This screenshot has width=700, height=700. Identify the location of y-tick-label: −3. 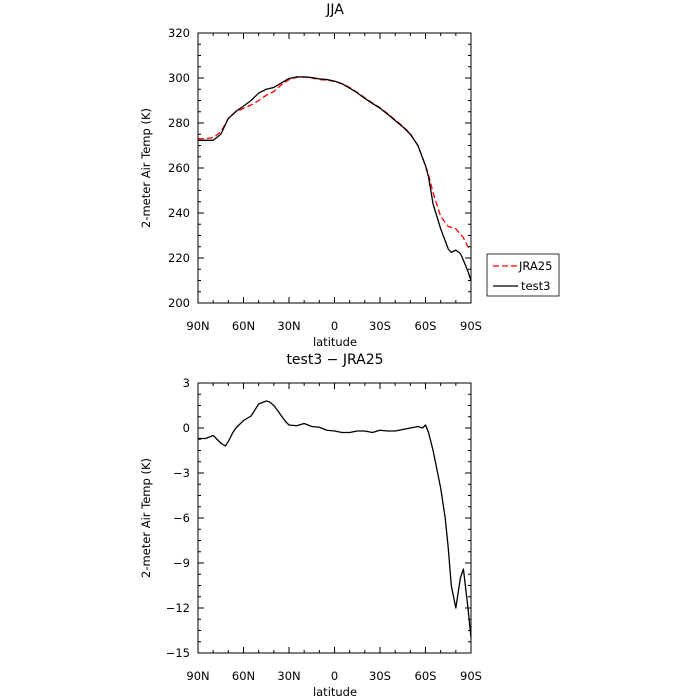
(181, 473).